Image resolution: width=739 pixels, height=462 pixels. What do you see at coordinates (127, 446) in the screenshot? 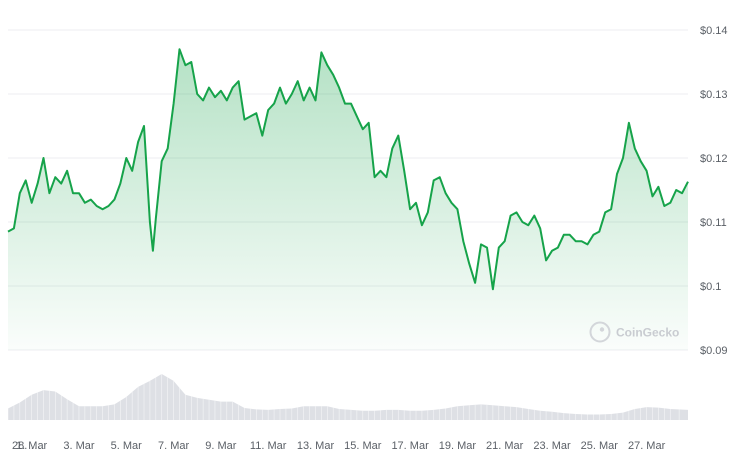
I see `x-tick-label: 5. Mar` at bounding box center [127, 446].